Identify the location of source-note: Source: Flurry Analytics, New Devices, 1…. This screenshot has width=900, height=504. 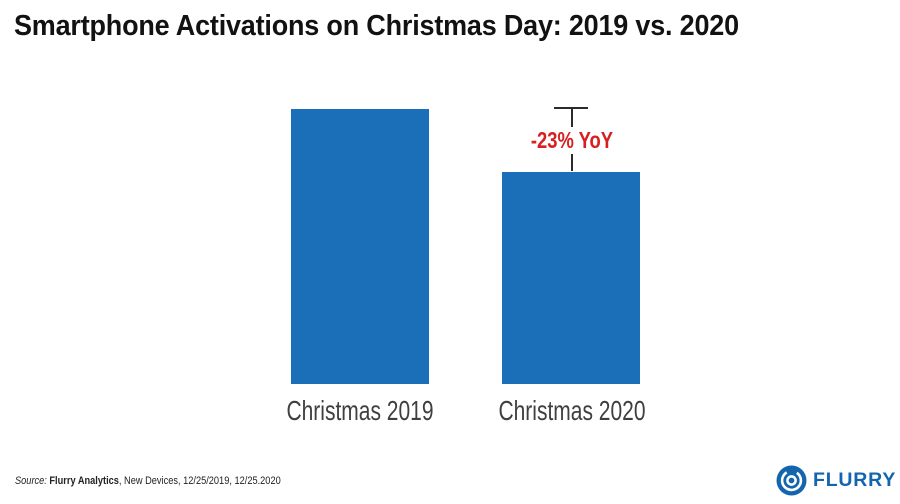
(148, 481).